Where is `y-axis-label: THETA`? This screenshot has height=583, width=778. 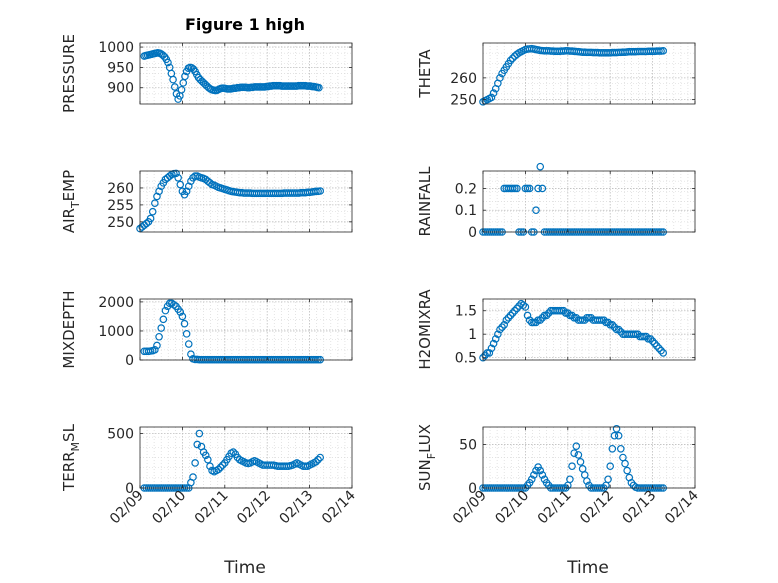
y-axis-label: THETA is located at coordinates (425, 74).